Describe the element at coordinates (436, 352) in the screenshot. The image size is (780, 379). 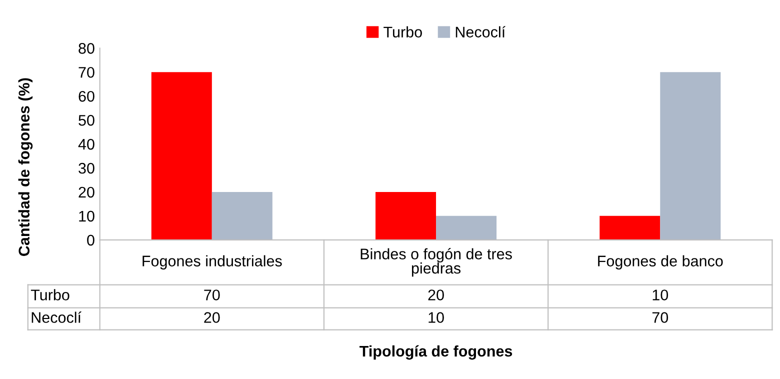
I see `x-axis-title: Tipología de fogones` at that location.